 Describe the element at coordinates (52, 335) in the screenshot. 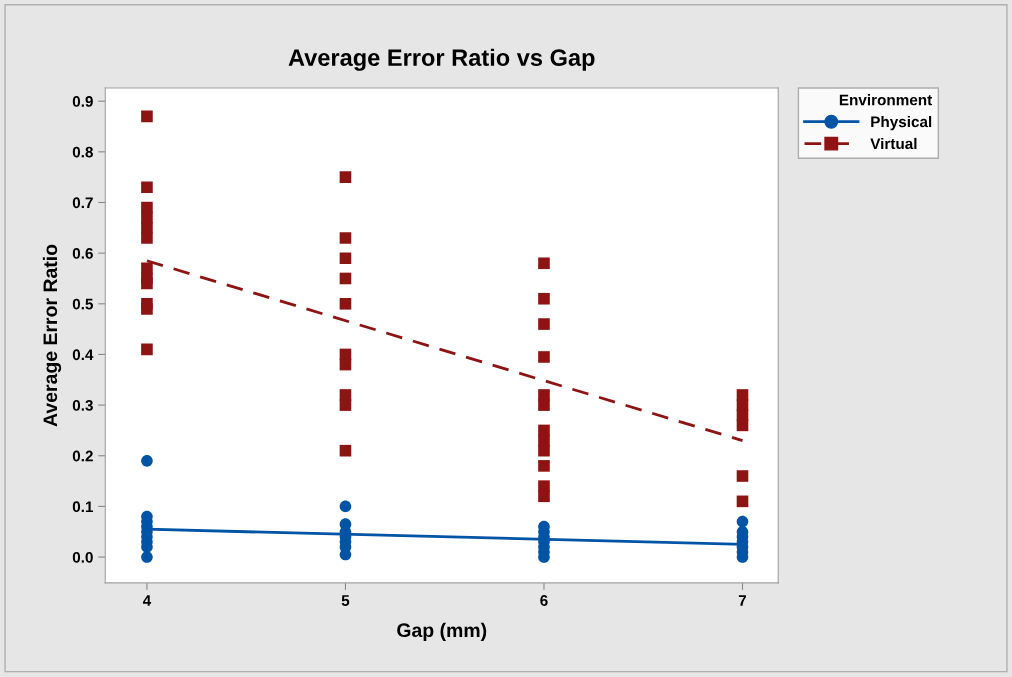

I see `y-axis-title: Average Error Ratio` at that location.